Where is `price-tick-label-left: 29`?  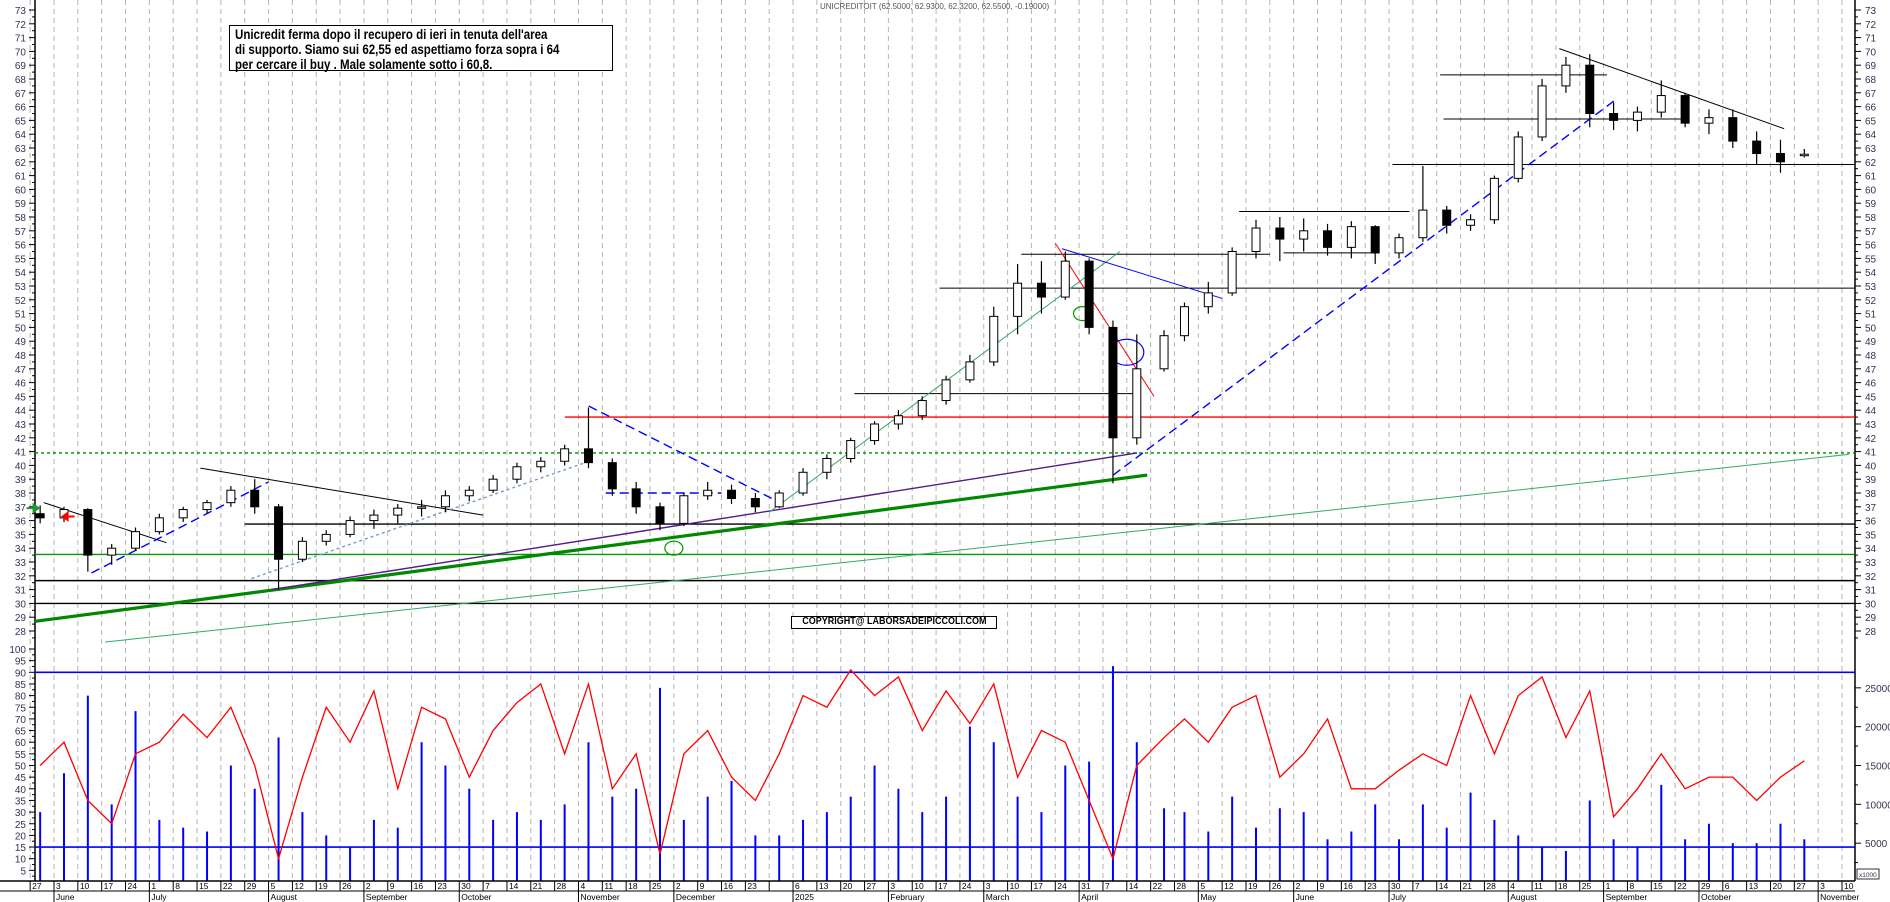 price-tick-label-left: 29 is located at coordinates (21, 618).